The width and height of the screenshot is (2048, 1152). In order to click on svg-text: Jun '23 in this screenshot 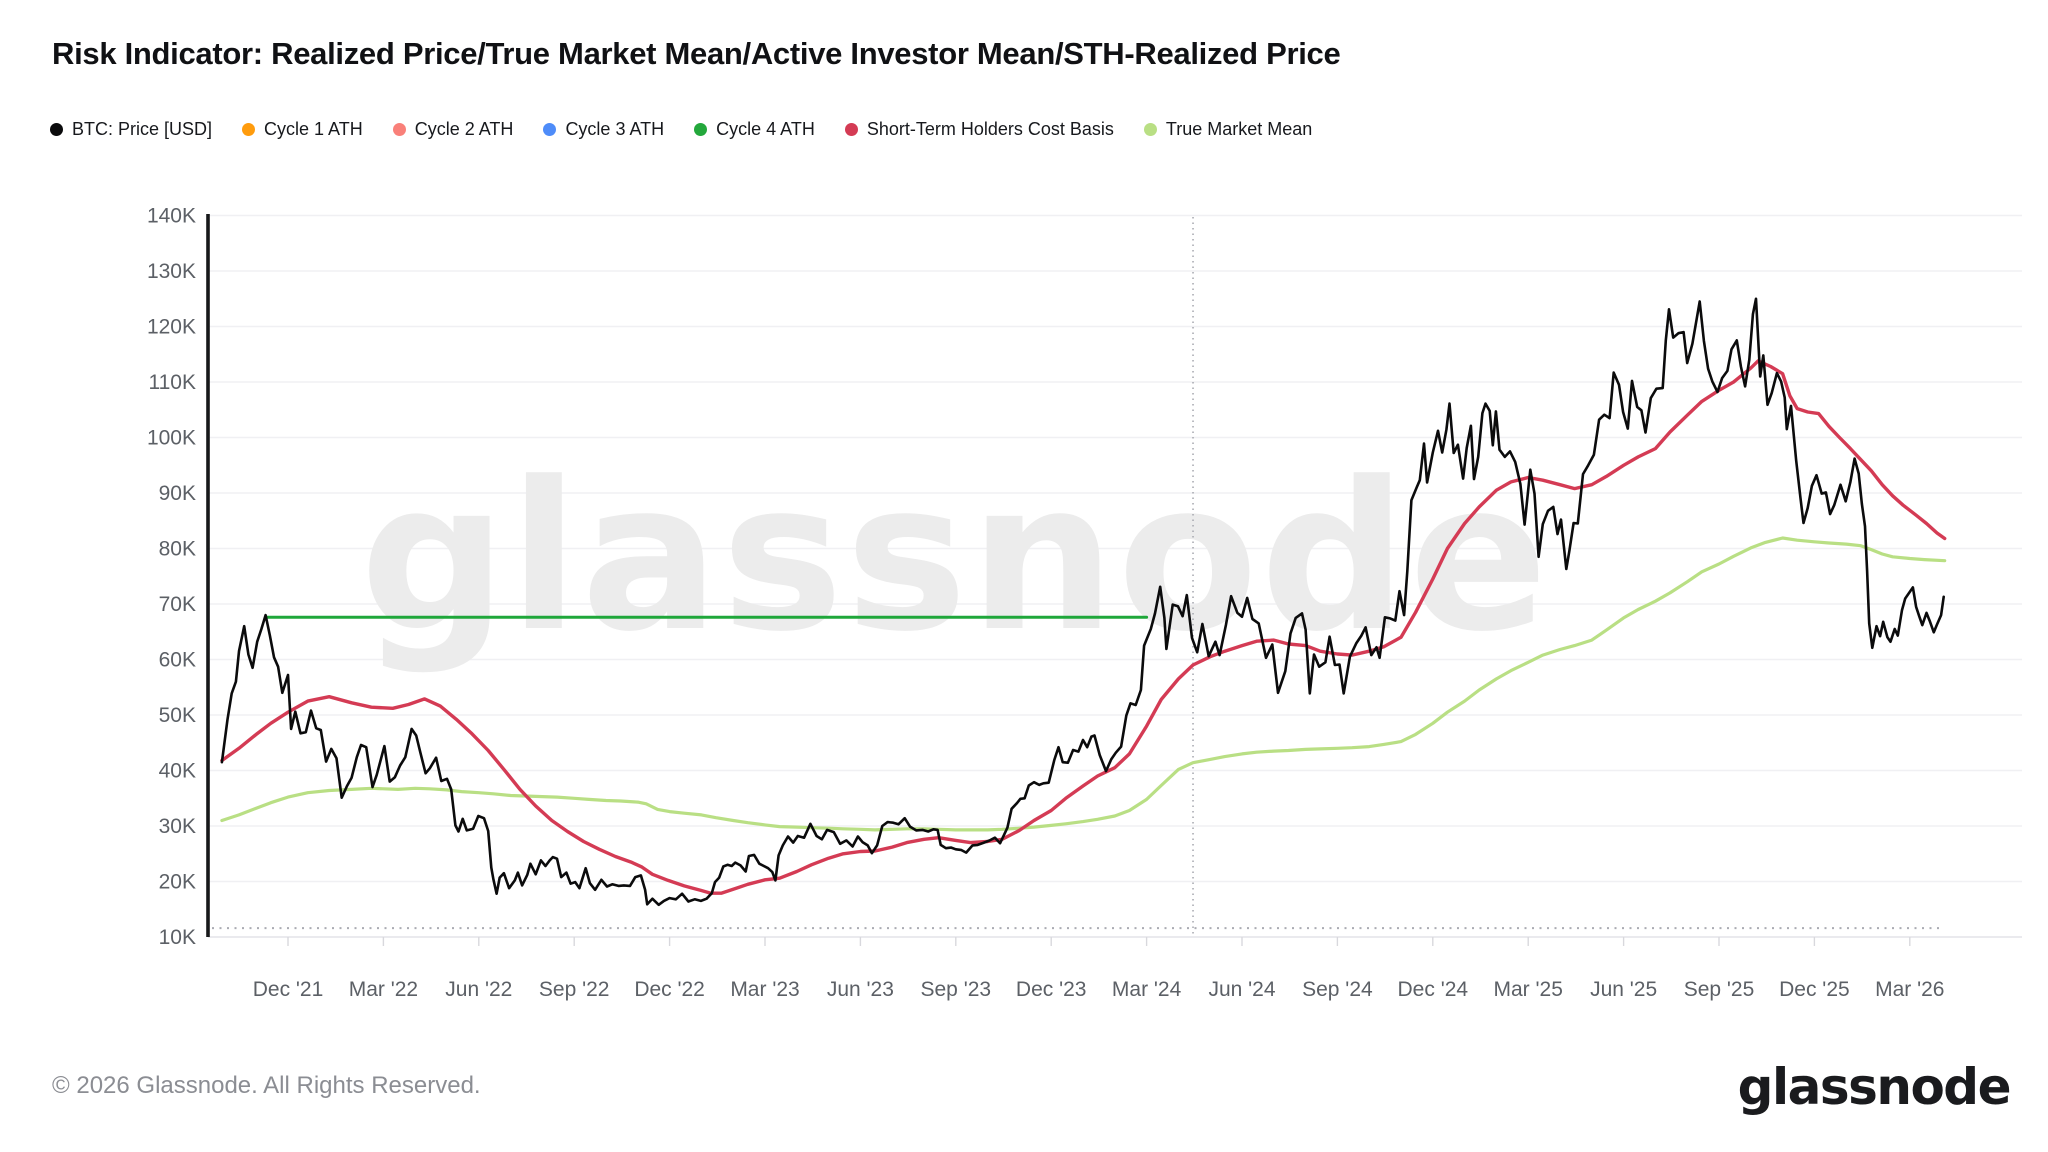, I will do `click(860, 989)`.